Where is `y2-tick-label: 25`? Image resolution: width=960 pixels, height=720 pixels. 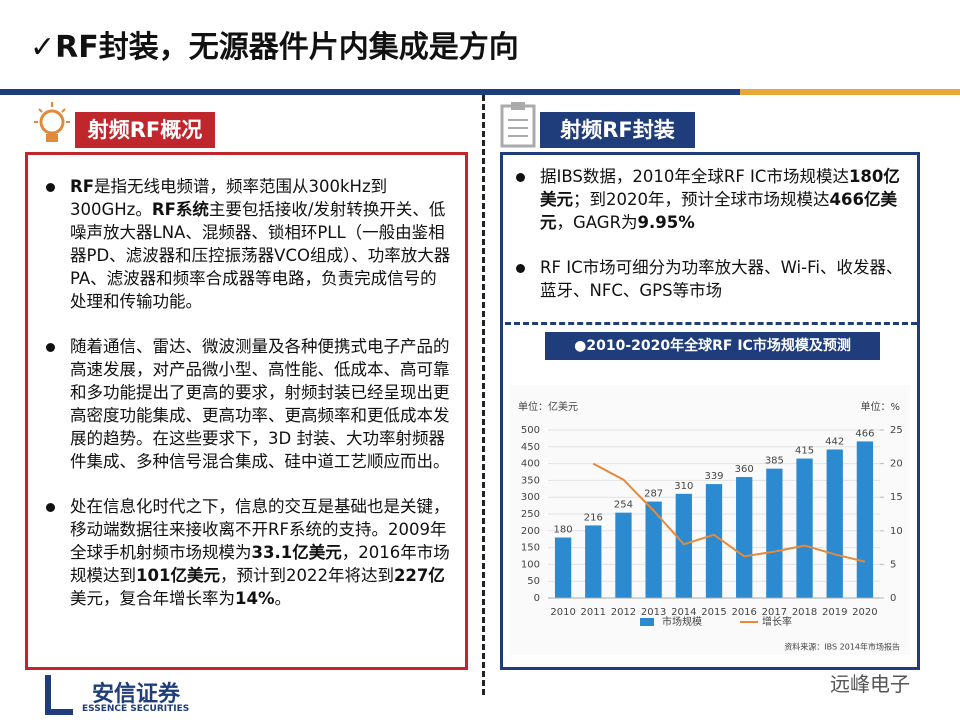
y2-tick-label: 25 is located at coordinates (896, 430).